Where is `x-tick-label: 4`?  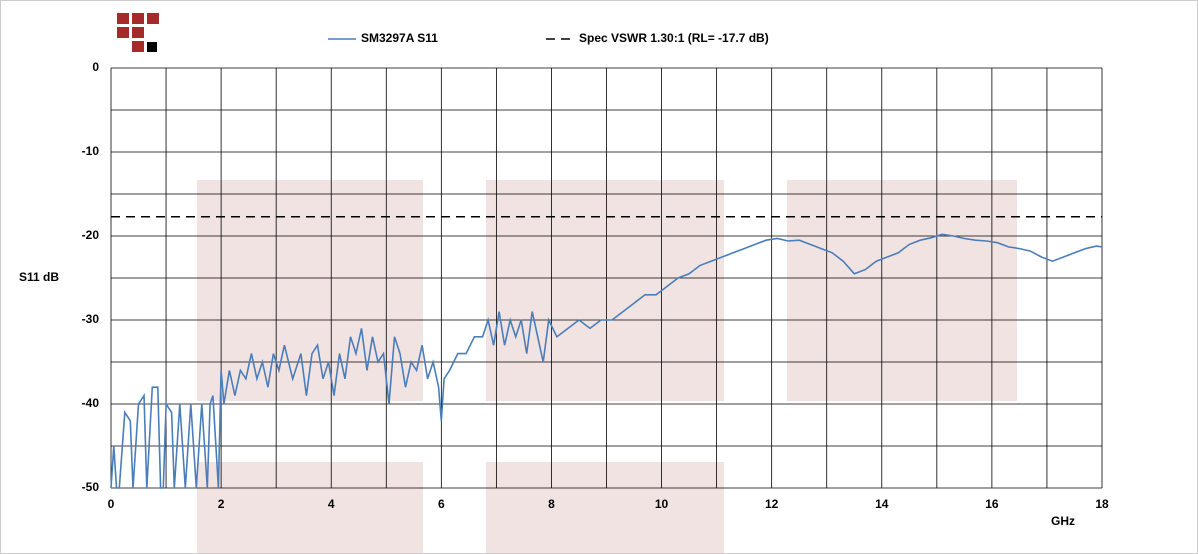
x-tick-label: 4 is located at coordinates (331, 504).